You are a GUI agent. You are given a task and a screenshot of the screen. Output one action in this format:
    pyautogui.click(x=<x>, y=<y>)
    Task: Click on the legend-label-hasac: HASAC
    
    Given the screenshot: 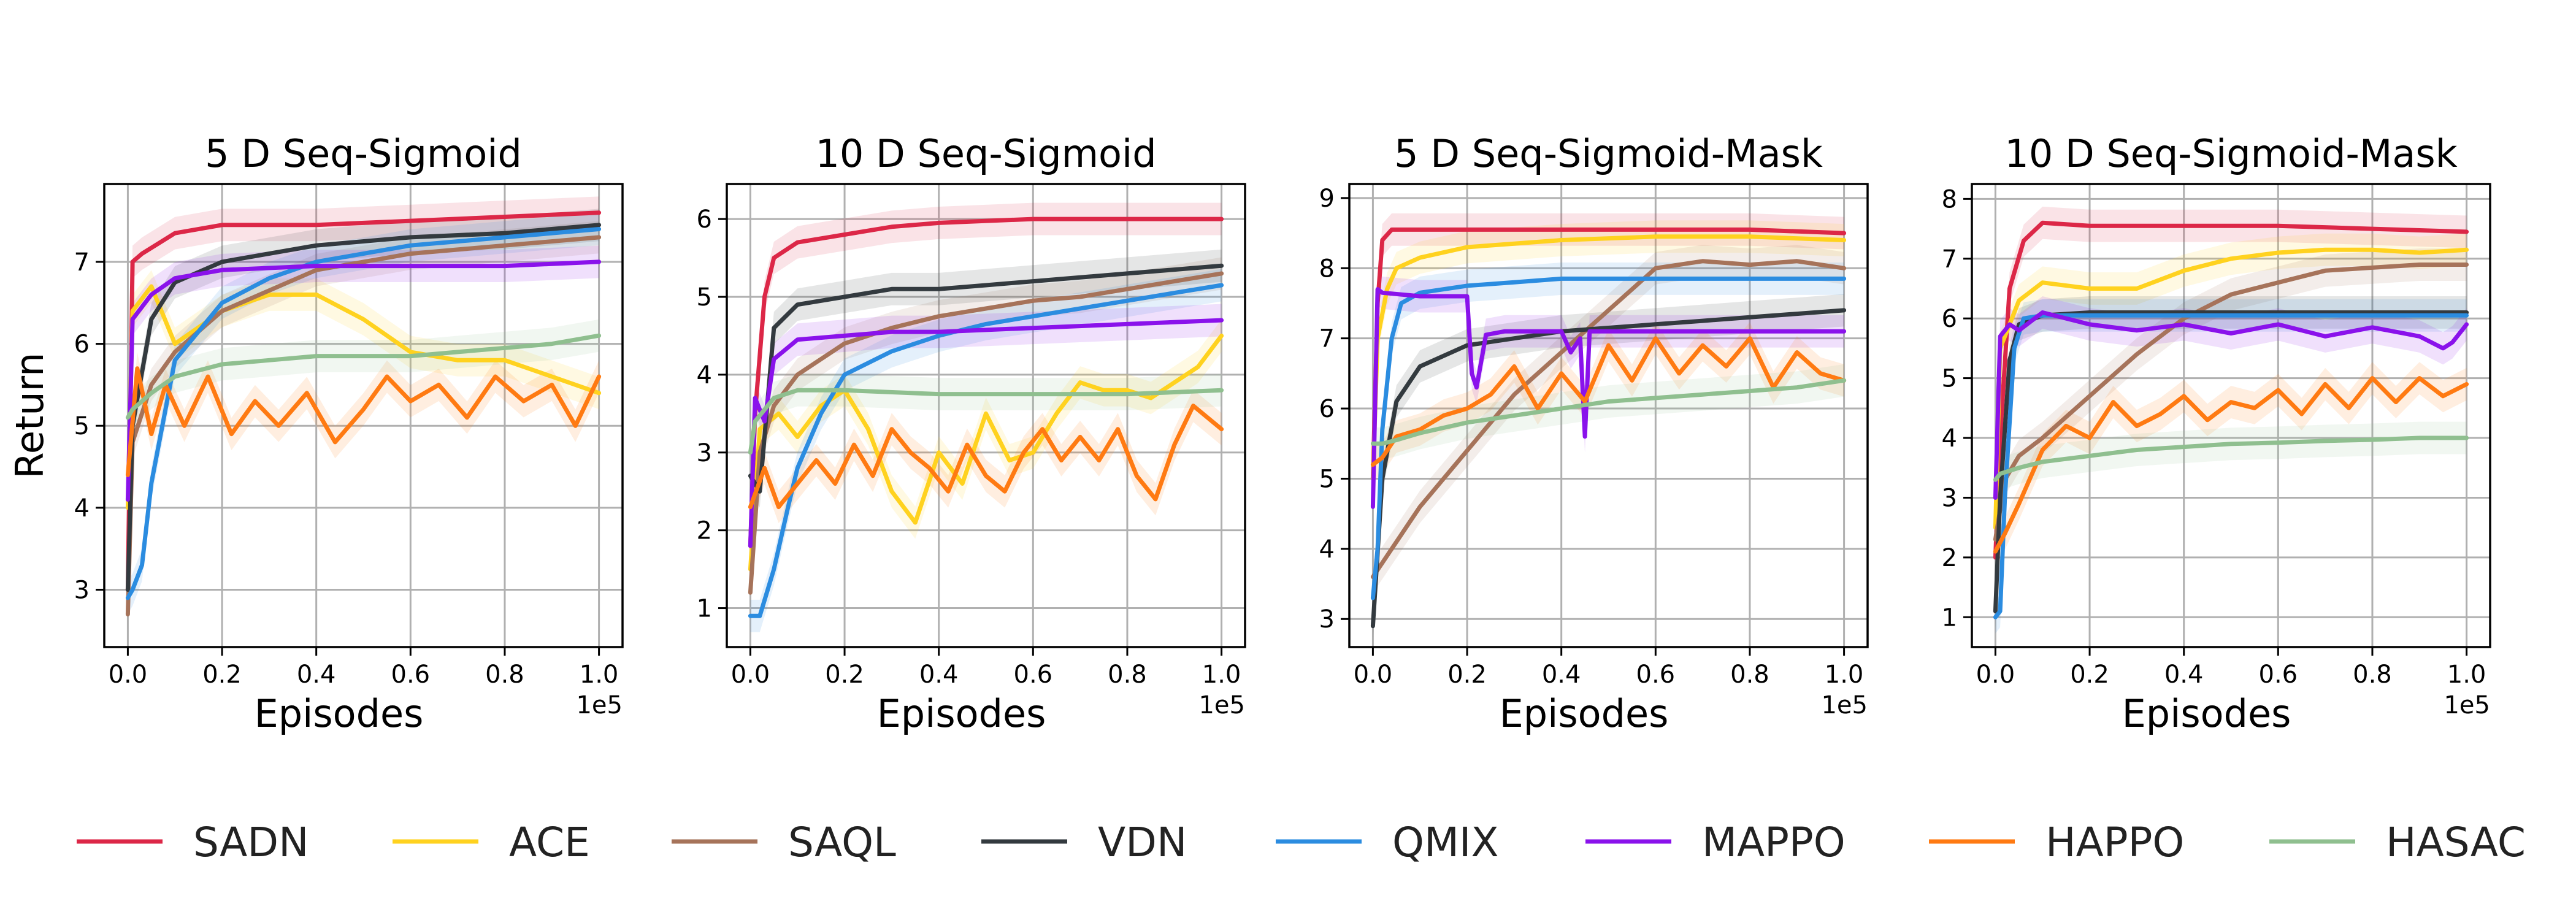 What is the action you would take?
    pyautogui.click(x=2456, y=842)
    